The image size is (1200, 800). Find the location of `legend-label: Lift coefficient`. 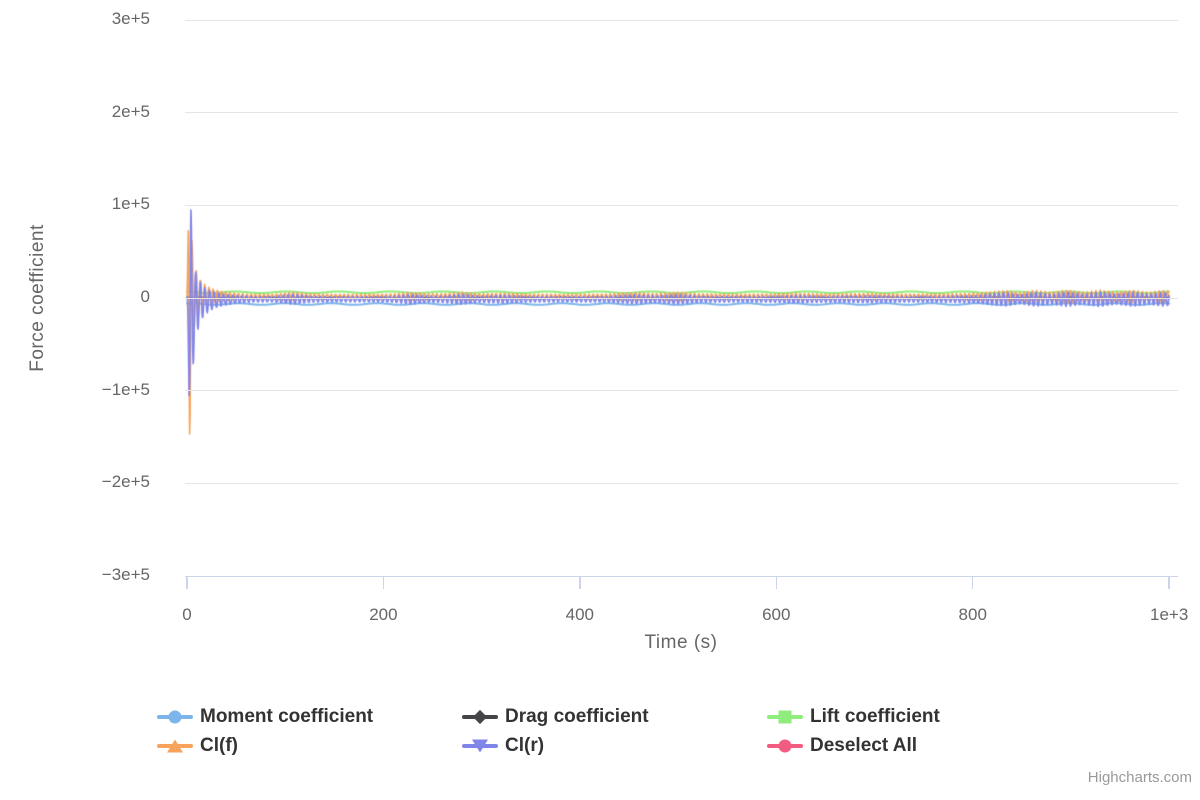

legend-label: Lift coefficient is located at coordinates (875, 716).